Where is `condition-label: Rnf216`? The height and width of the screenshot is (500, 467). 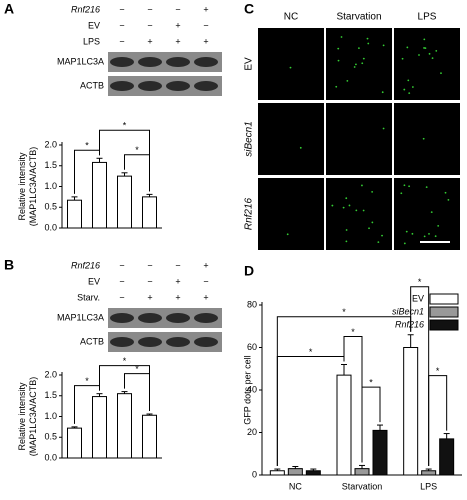 condition-label: Rnf216 is located at coordinates (85, 9).